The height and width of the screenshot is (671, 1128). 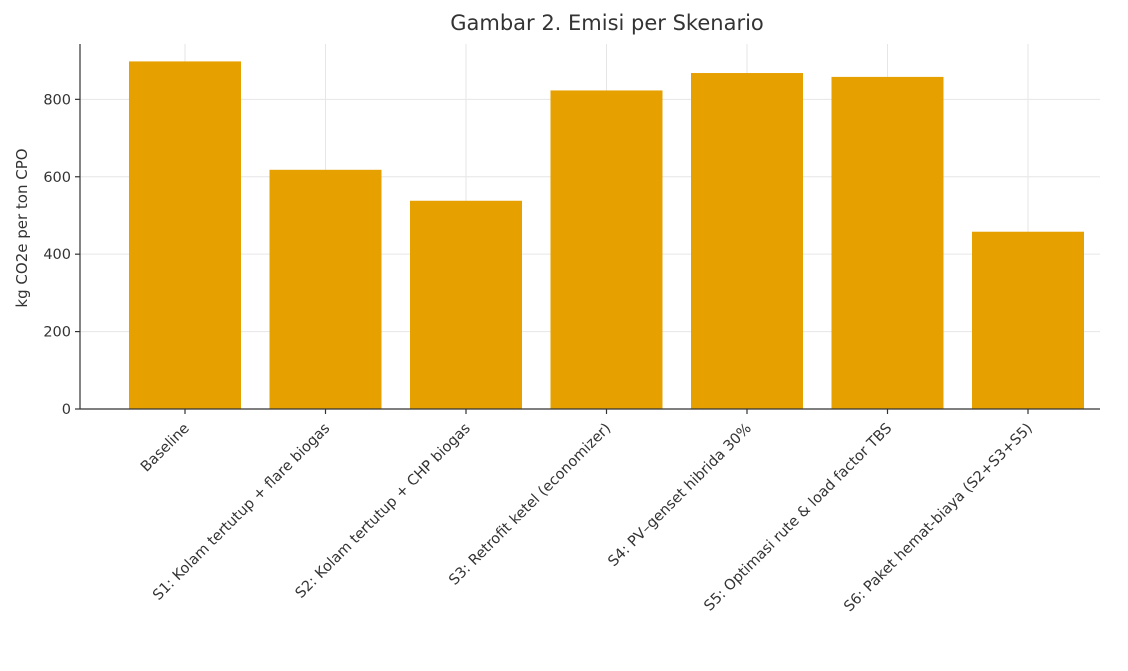 I want to click on y-axis-label: kg CO2e per ton CPO, so click(x=22, y=227).